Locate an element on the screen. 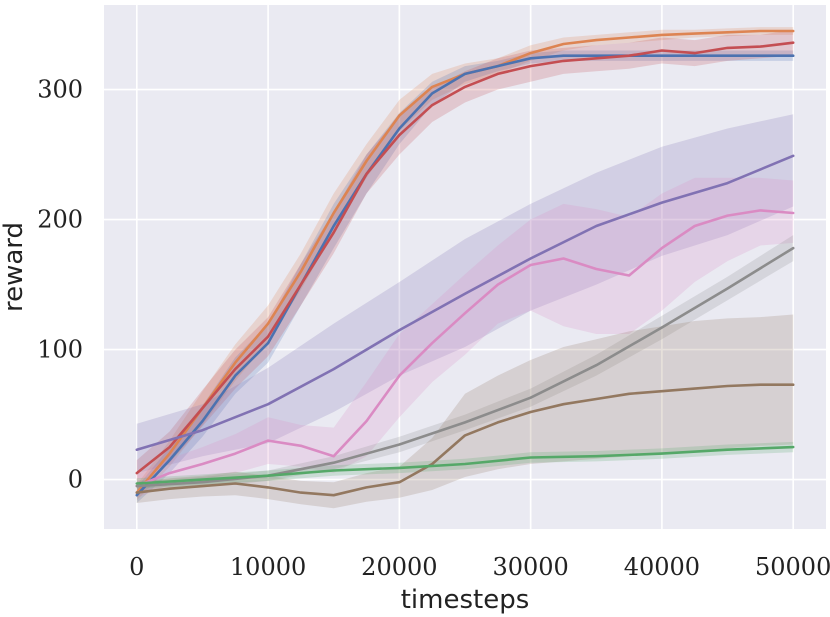 The width and height of the screenshot is (830, 617). y-tick-label: 300 is located at coordinates (60, 90).